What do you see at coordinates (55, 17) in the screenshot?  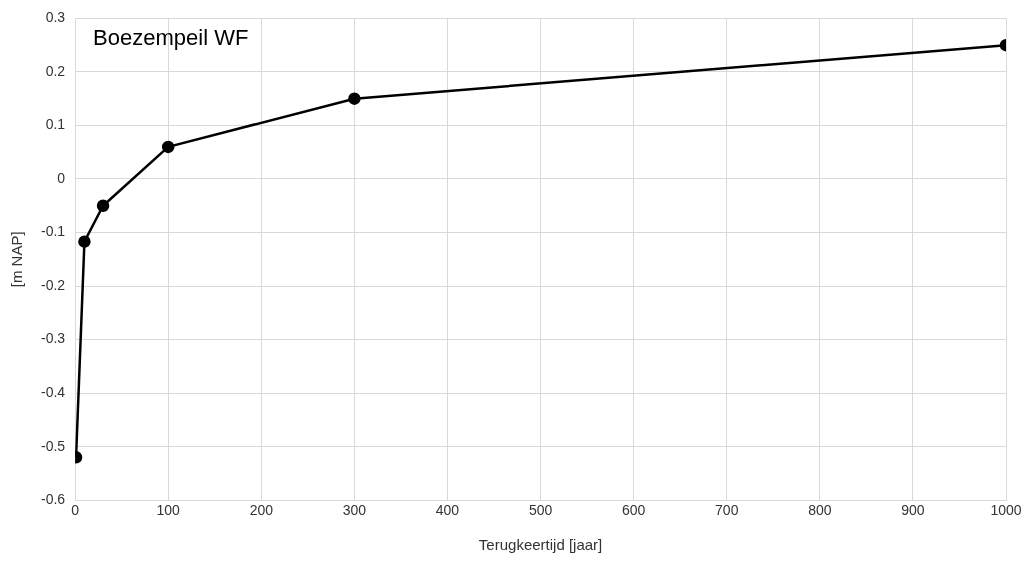 I see `y-tick-label: 0.3` at bounding box center [55, 17].